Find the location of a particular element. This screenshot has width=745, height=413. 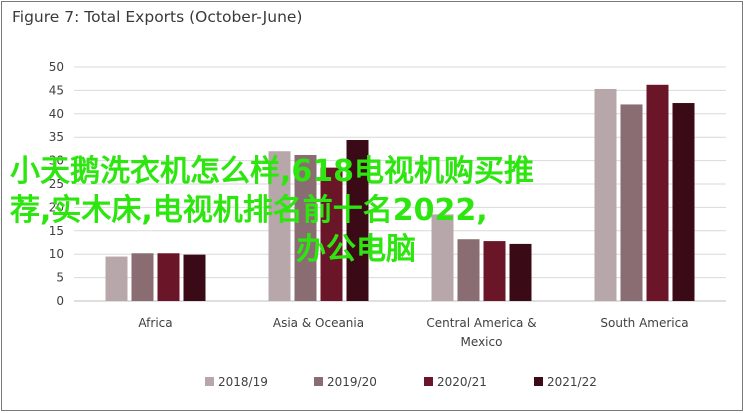

chart-title: Figure 7: Total Exports (October-June) is located at coordinates (157, 17).